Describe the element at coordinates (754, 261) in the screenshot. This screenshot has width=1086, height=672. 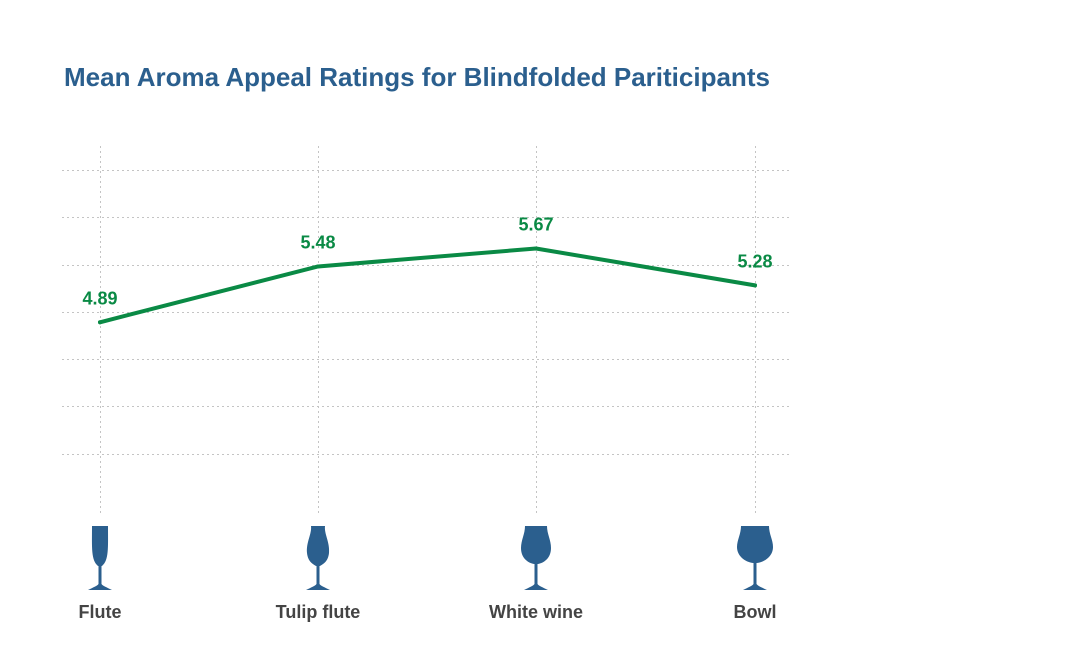
I see `data-label: 5.28` at that location.